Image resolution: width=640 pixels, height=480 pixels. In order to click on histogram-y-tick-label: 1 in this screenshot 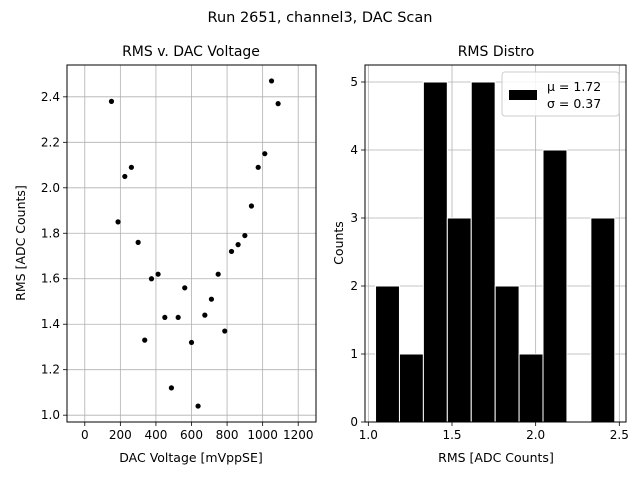, I will do `click(354, 354)`.